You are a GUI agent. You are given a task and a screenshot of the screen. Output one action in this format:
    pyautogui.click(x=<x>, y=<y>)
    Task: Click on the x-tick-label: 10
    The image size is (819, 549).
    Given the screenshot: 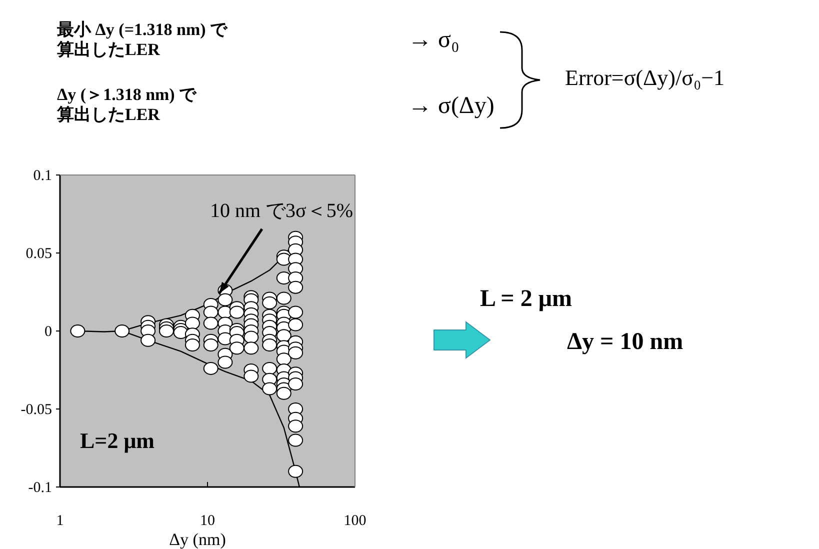 What is the action you would take?
    pyautogui.click(x=207, y=521)
    